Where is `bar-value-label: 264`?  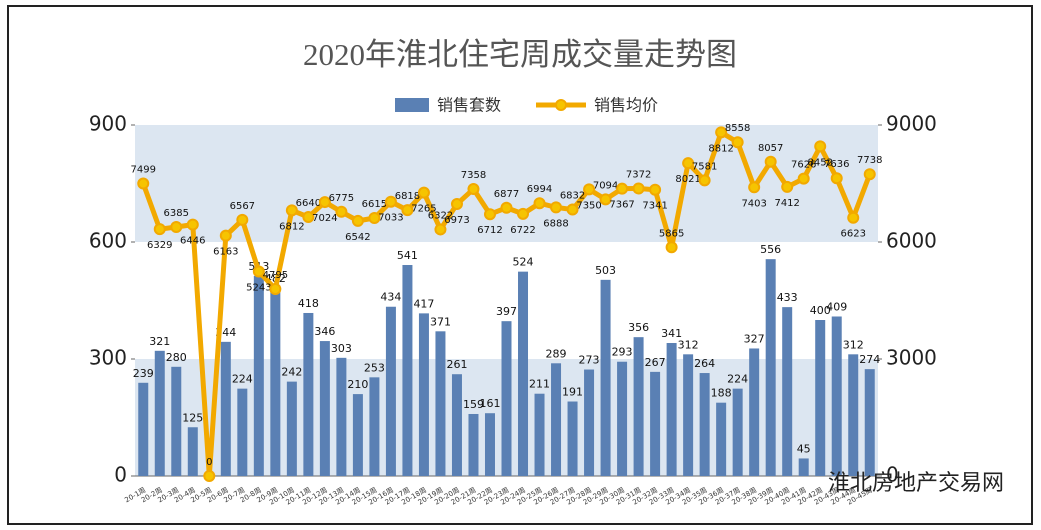 bar-value-label: 264 is located at coordinates (704, 363).